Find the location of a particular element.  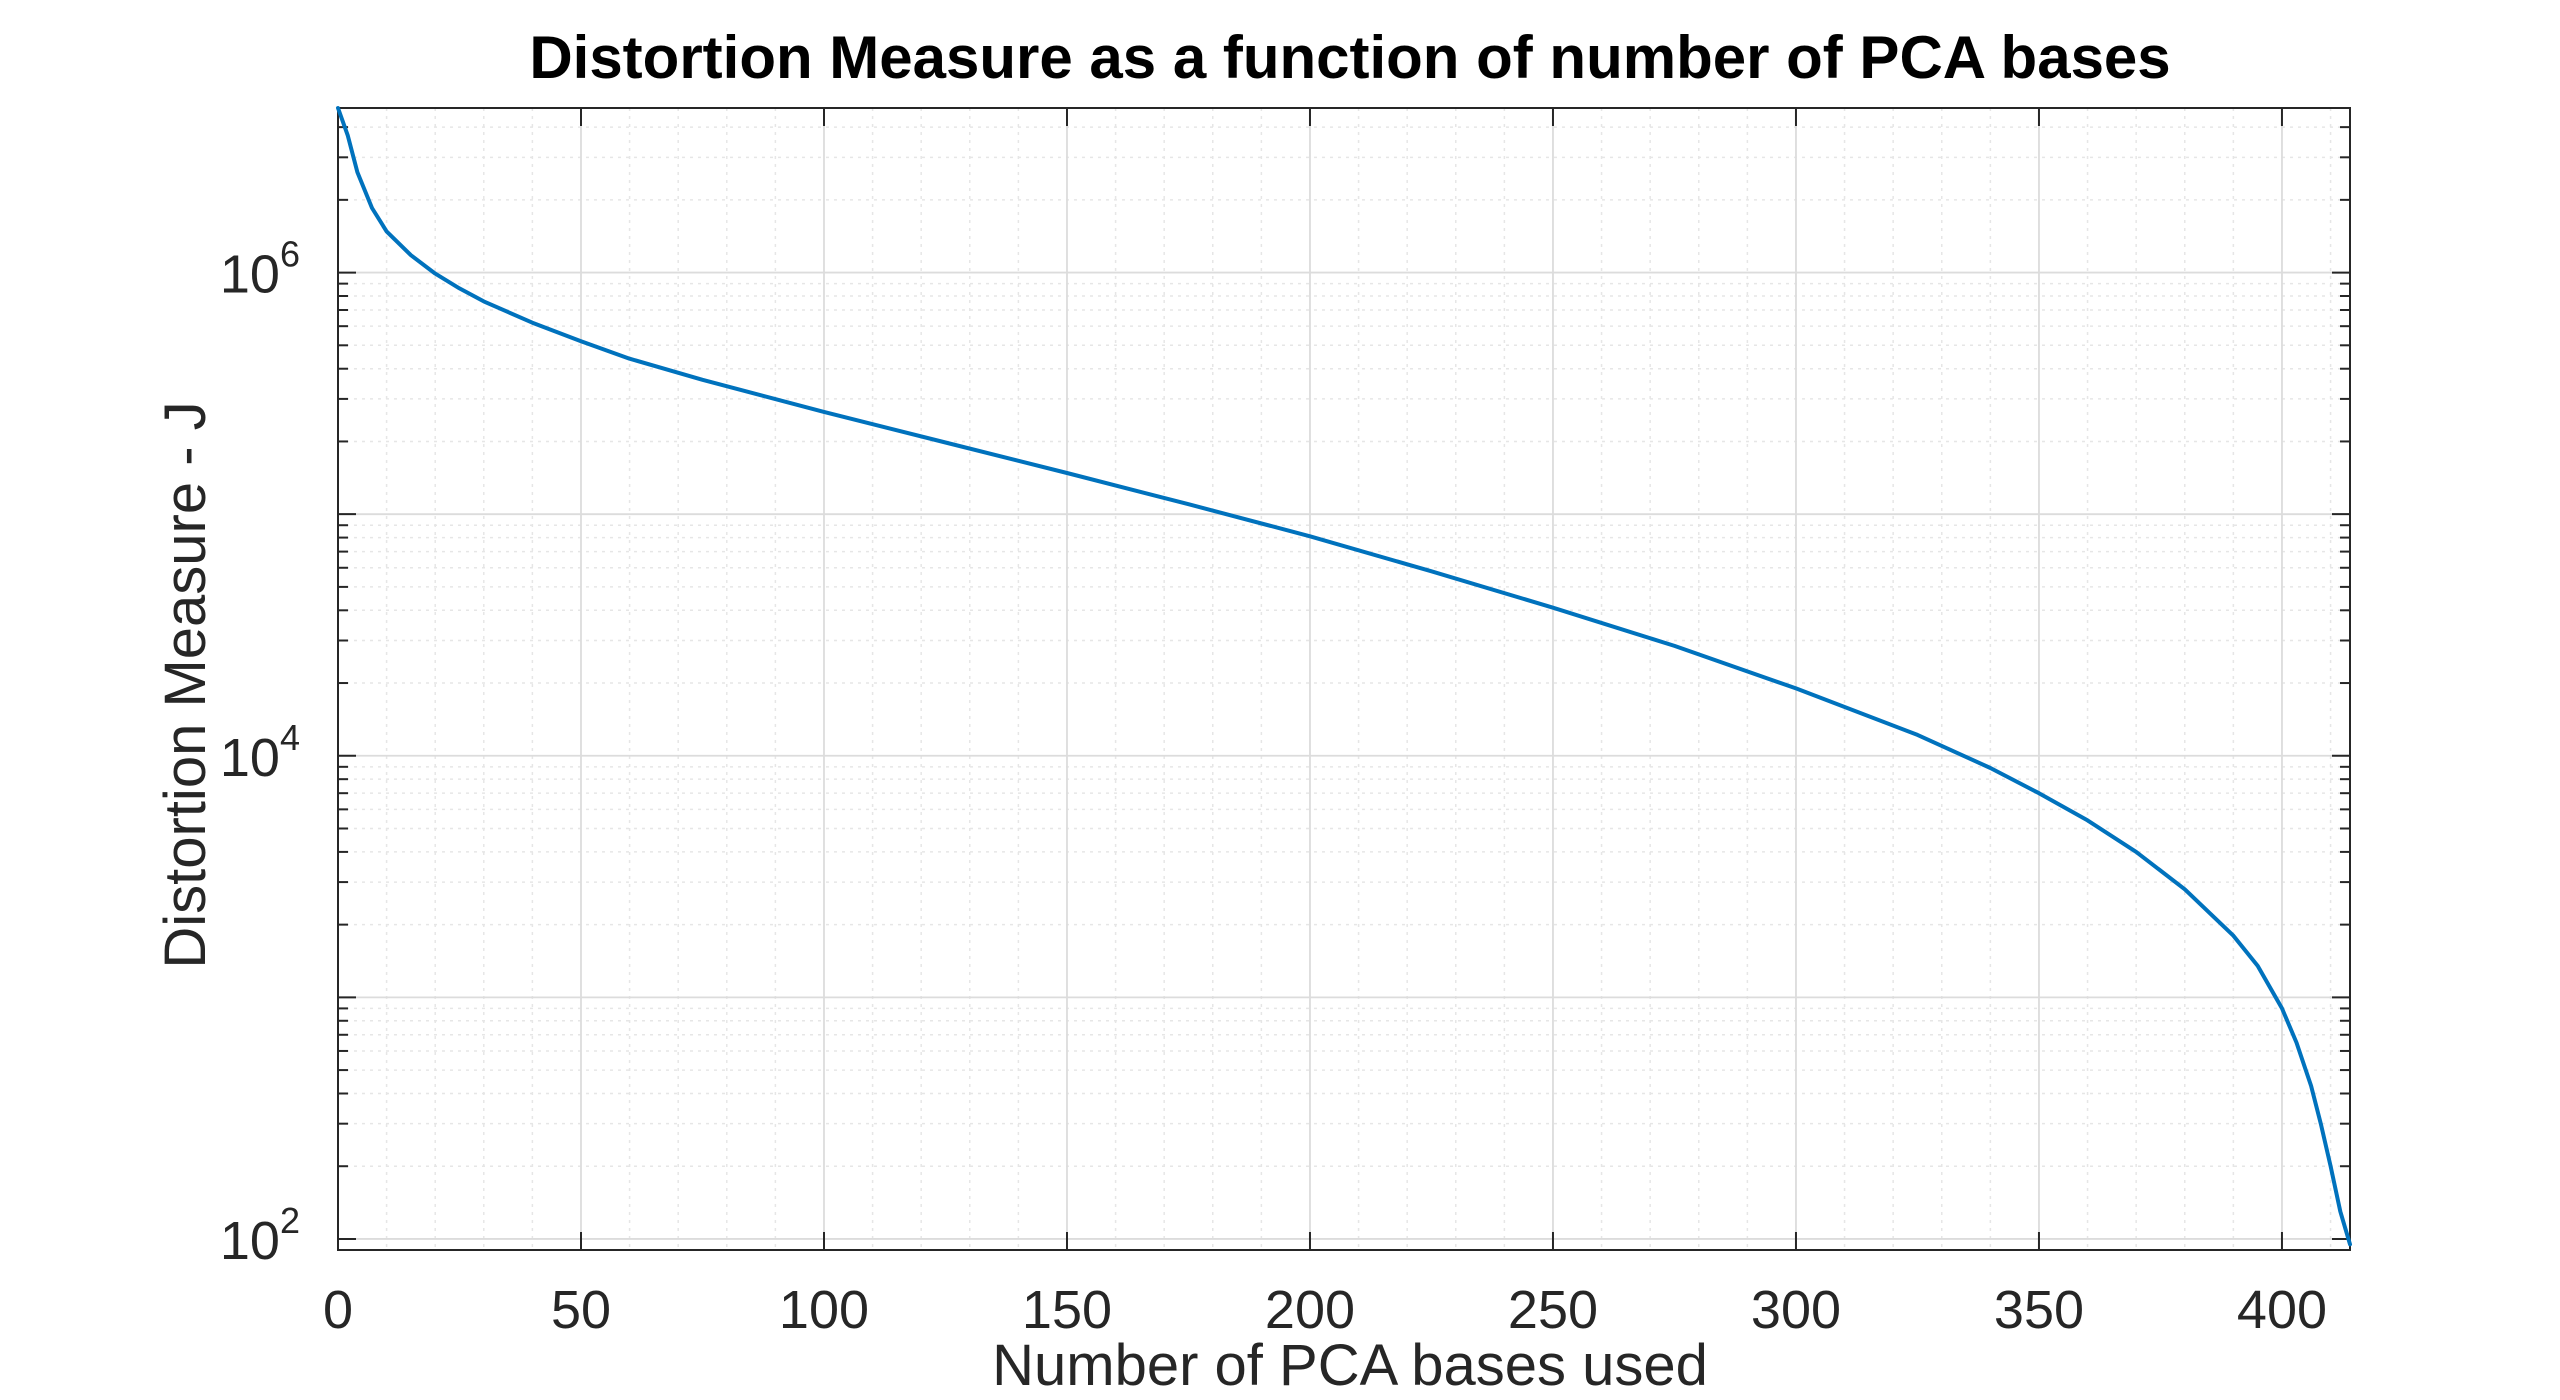

x-tick-label: 350 is located at coordinates (2039, 1310).